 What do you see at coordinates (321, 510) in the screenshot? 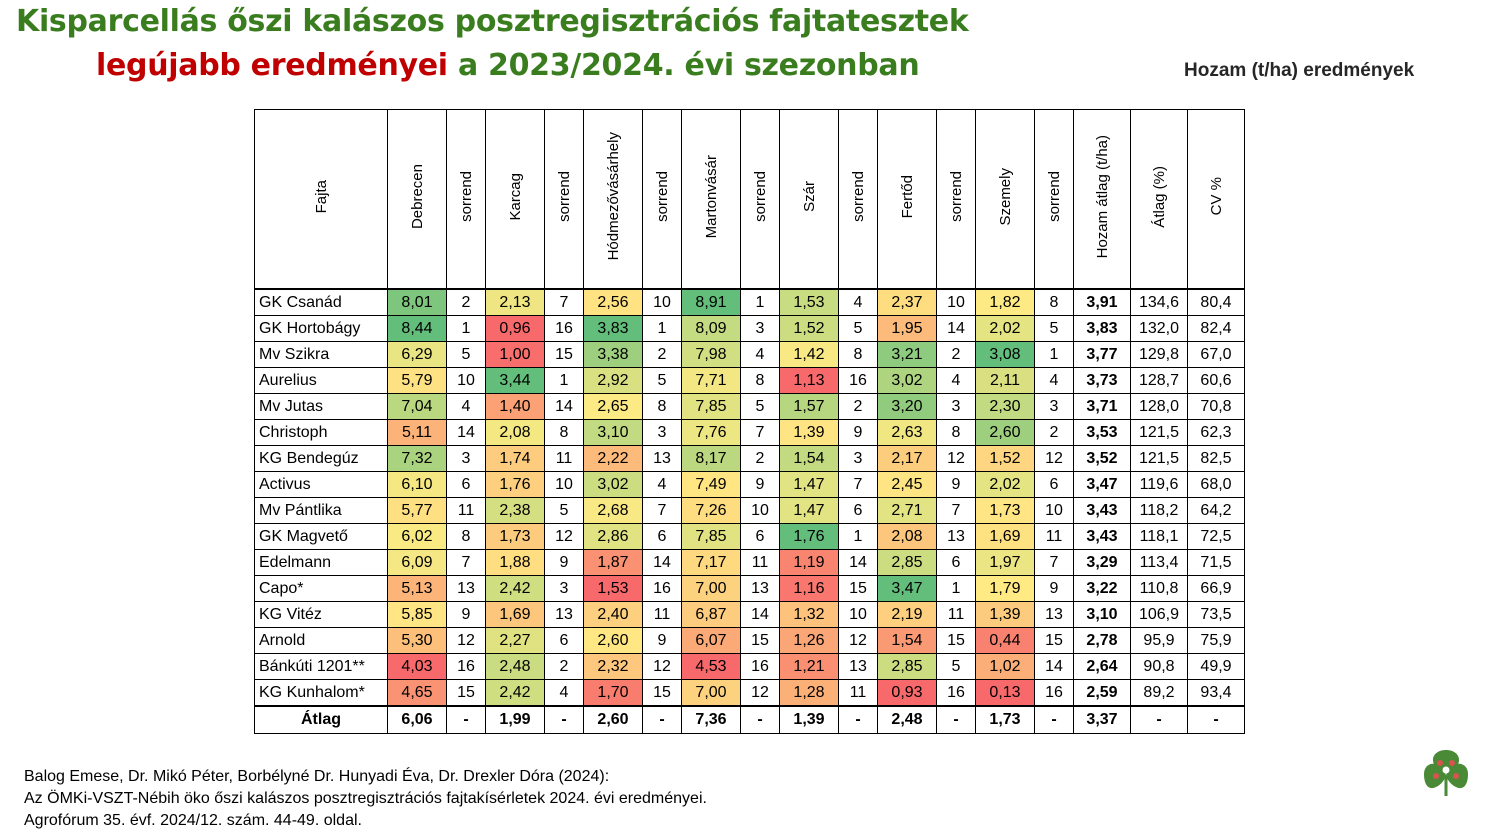
I see `variety-name-cell: Mv Pántlika` at bounding box center [321, 510].